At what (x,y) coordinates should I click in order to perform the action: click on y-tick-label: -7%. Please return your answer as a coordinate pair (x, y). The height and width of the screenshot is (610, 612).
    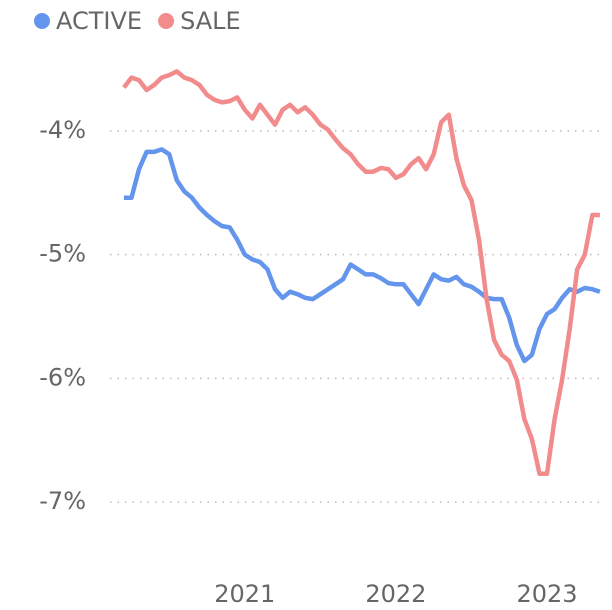
    Looking at the image, I should click on (62, 501).